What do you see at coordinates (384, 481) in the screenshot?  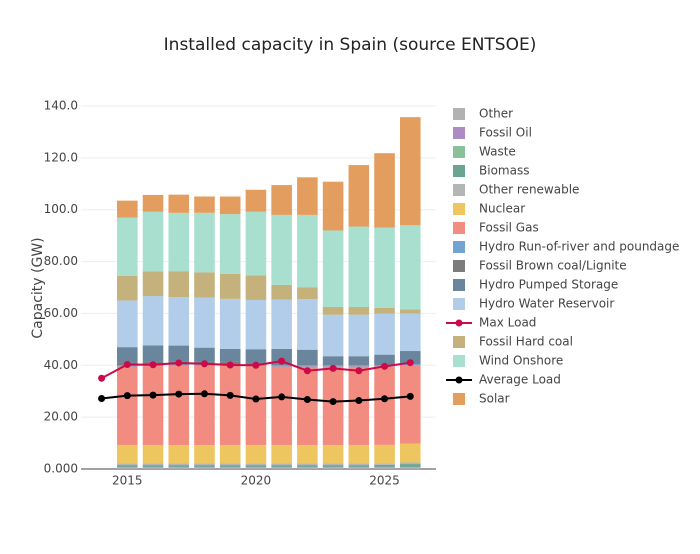 I see `x-tick-label: 2025` at bounding box center [384, 481].